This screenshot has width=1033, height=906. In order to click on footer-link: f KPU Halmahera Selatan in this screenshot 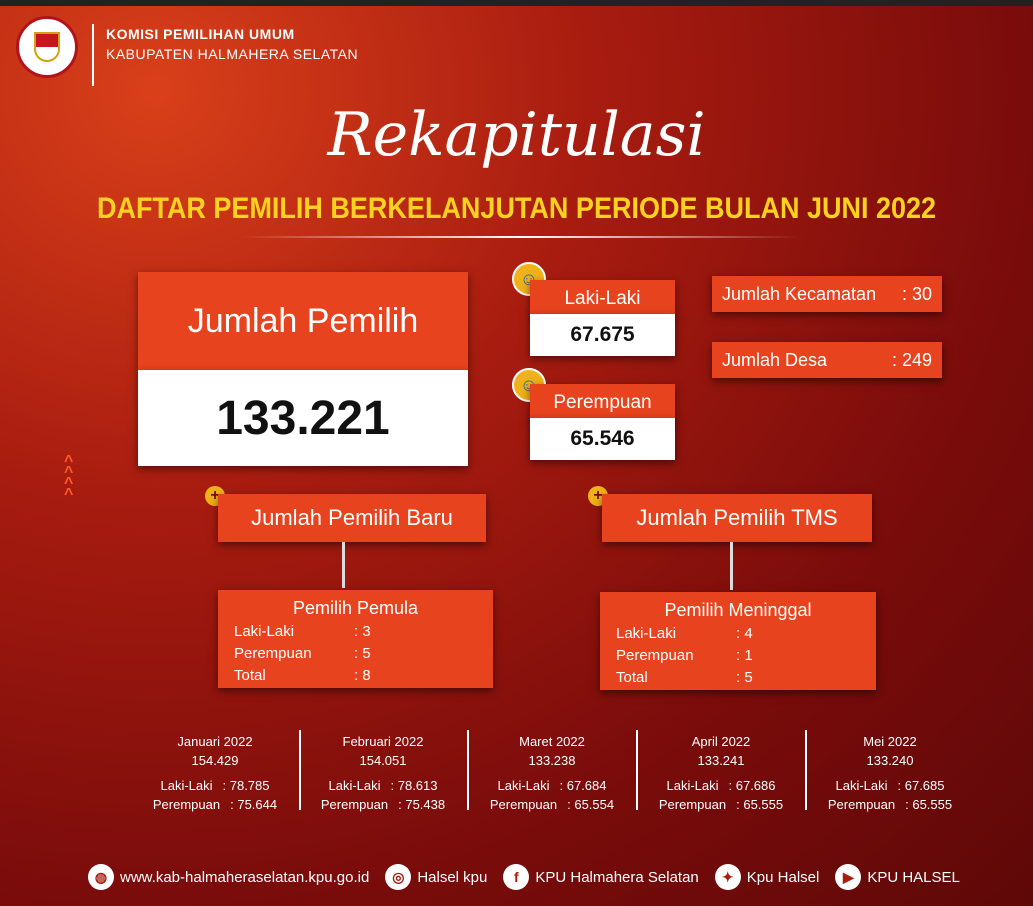, I will do `click(601, 877)`.